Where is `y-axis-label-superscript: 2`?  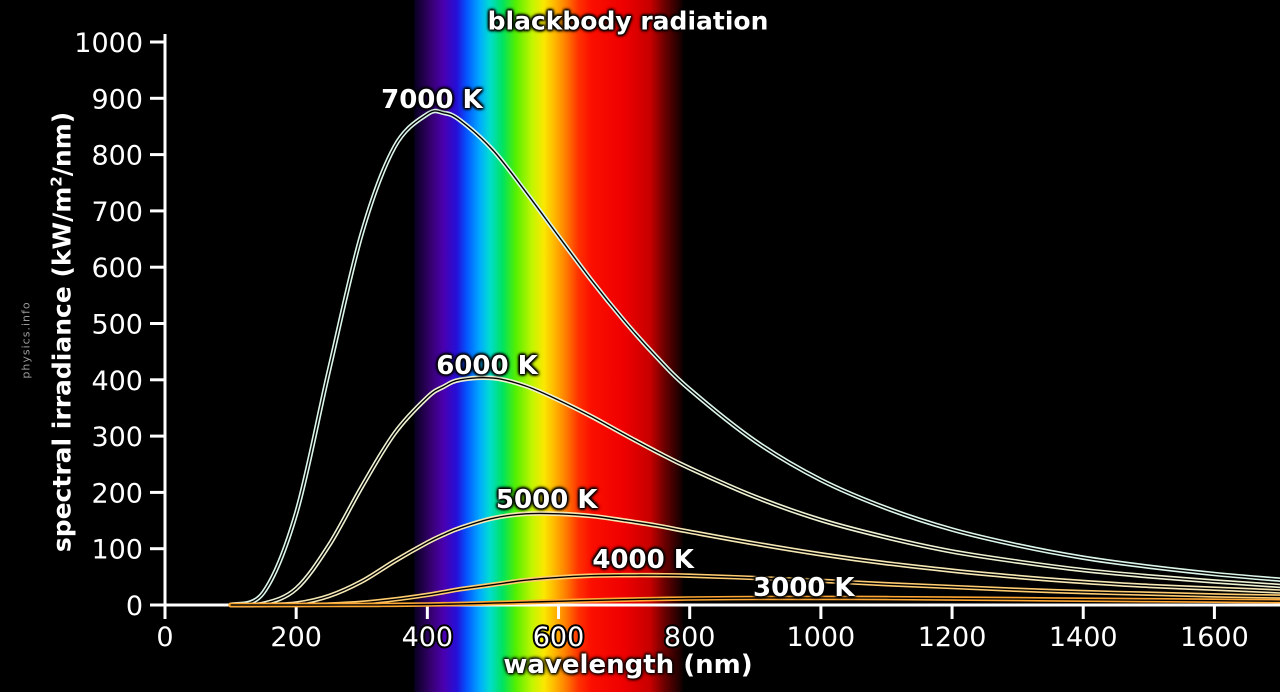 y-axis-label-superscript: 2 is located at coordinates (56, 181).